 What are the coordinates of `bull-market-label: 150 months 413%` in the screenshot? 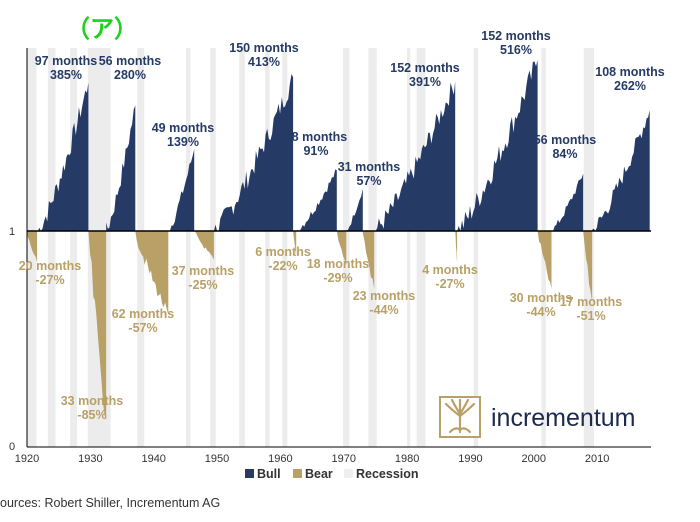 It's located at (264, 55).